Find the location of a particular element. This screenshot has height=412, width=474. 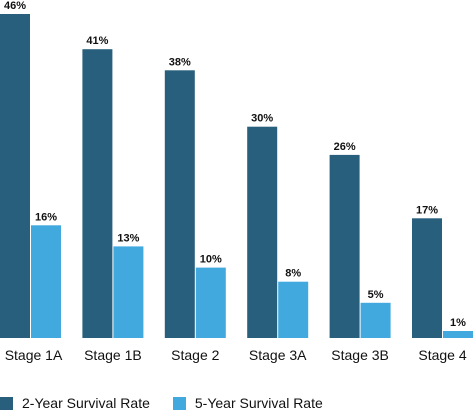

x-tick-stage-1b: Stage 1B is located at coordinates (113, 355).